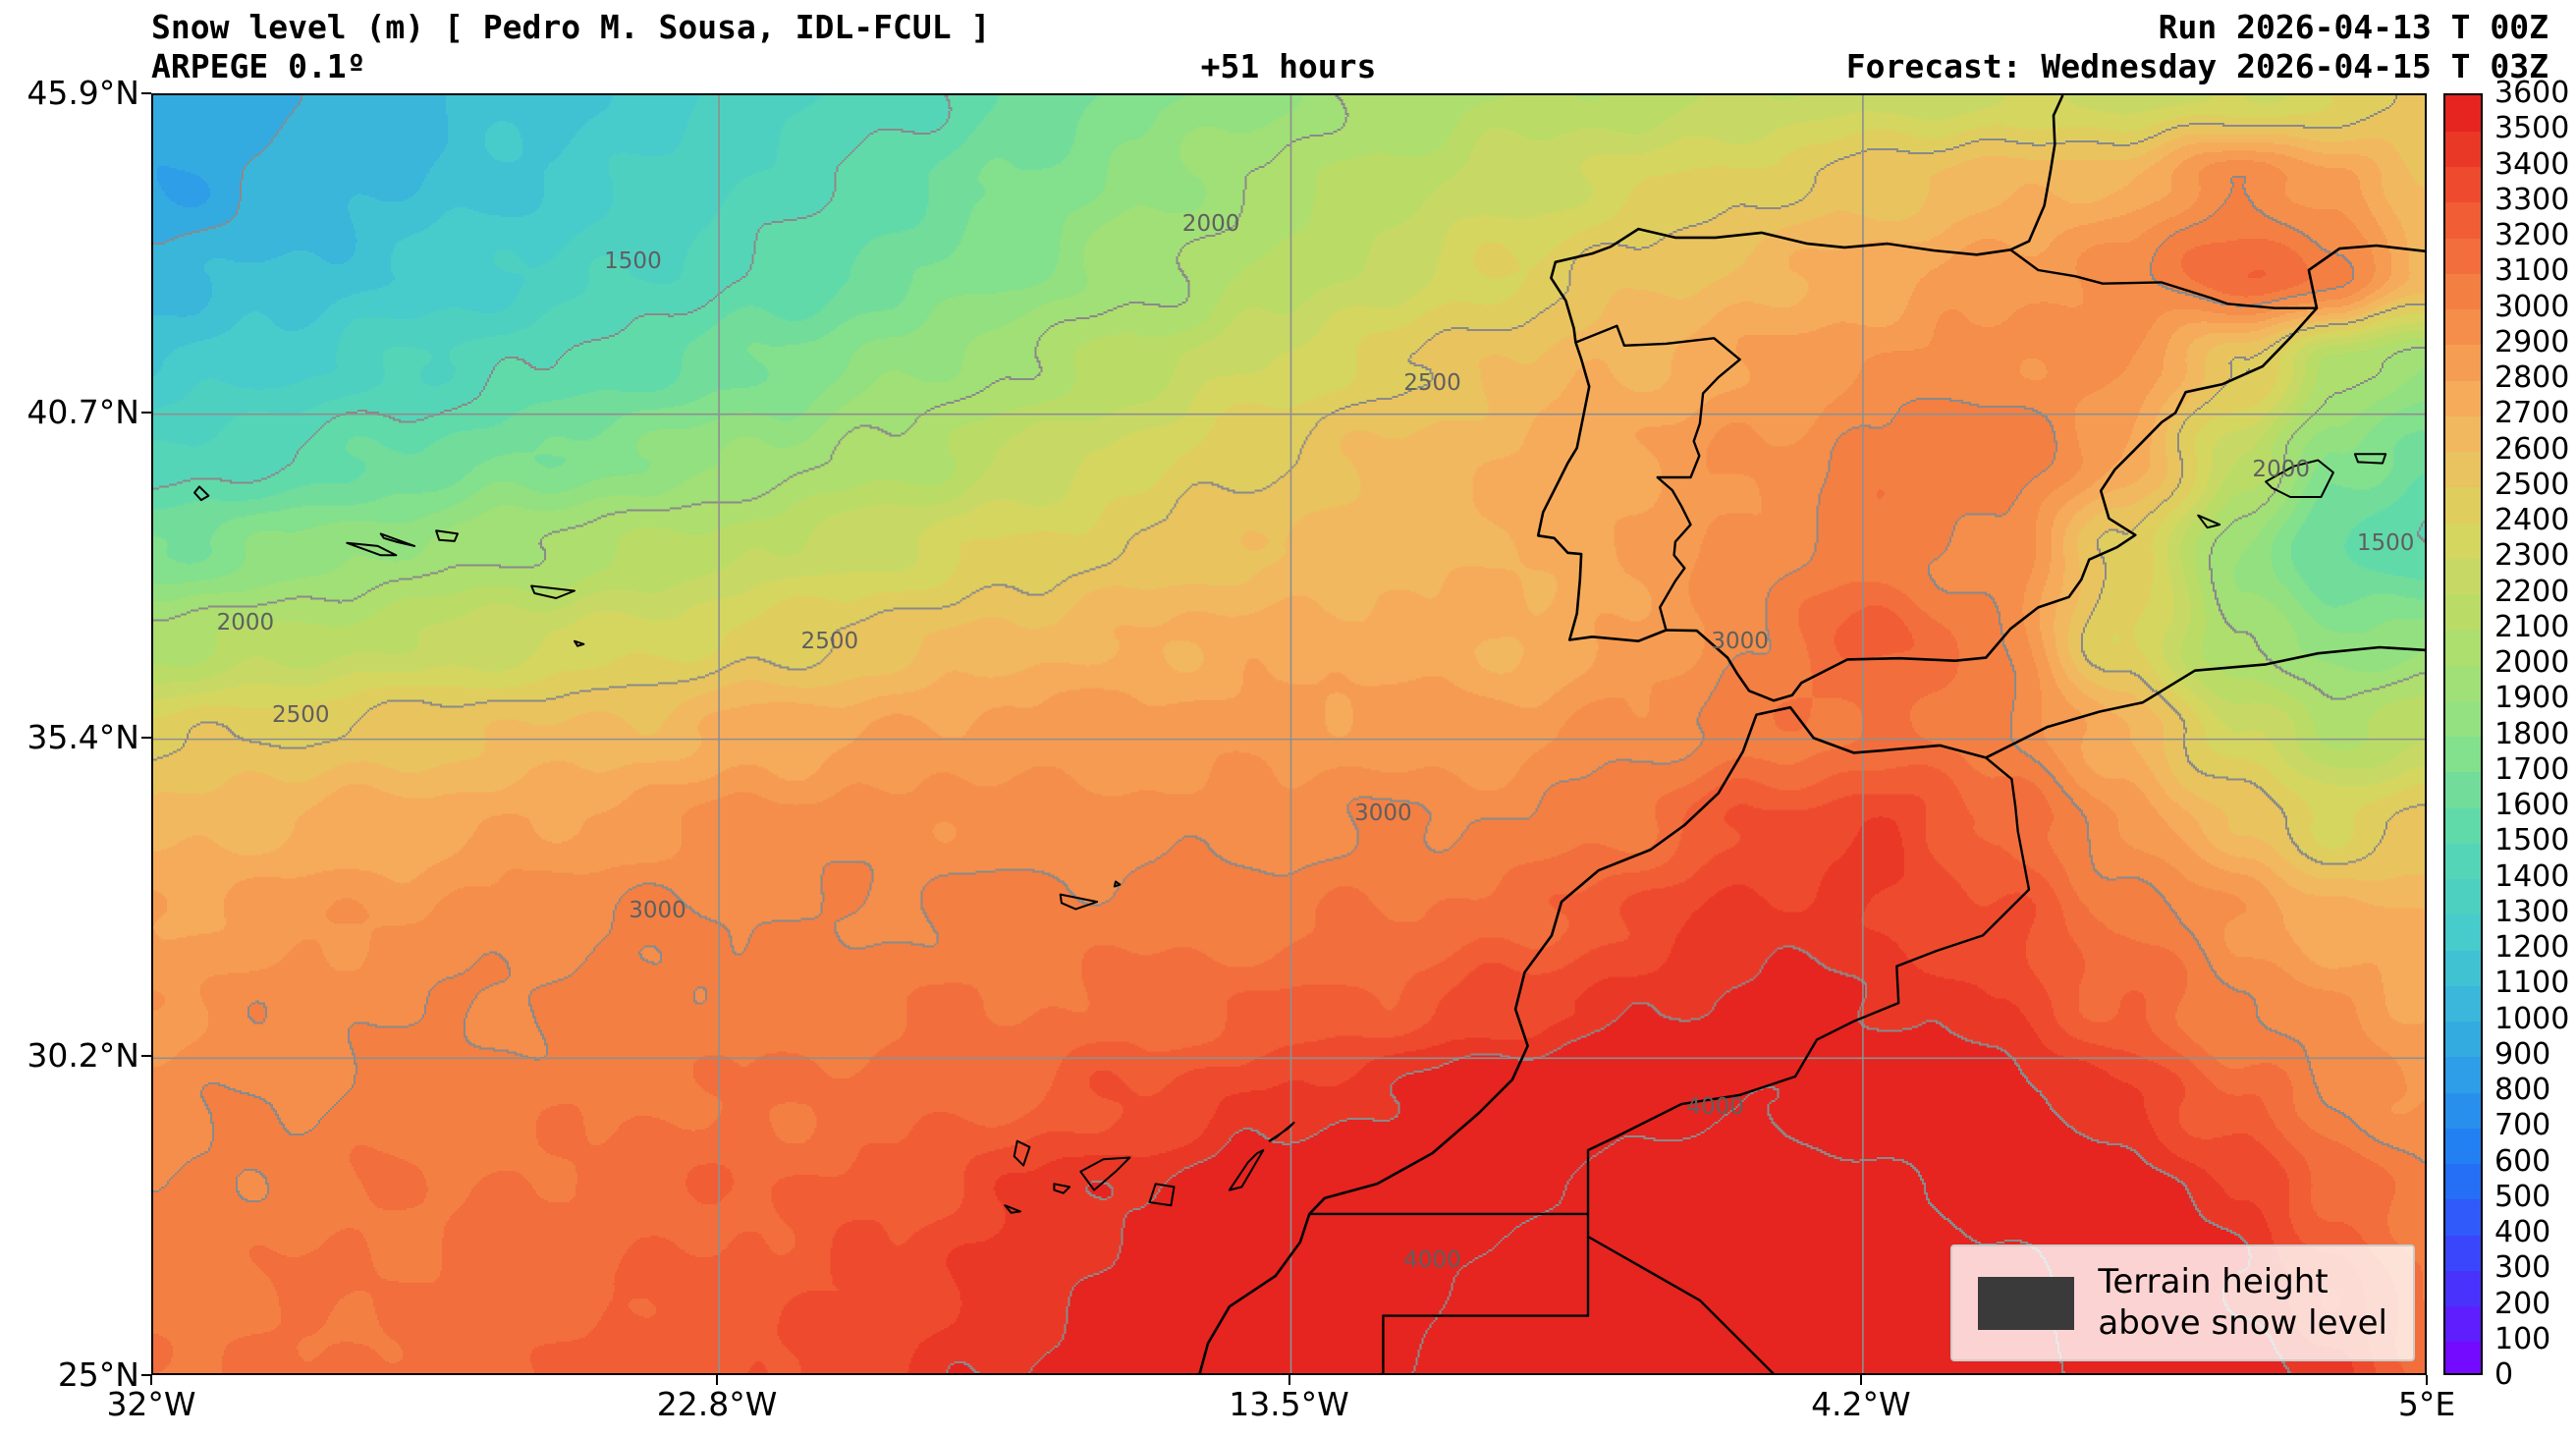 Image resolution: width=2576 pixels, height=1437 pixels. What do you see at coordinates (151, 1404) in the screenshot?
I see `x-tick-label: 32°W` at bounding box center [151, 1404].